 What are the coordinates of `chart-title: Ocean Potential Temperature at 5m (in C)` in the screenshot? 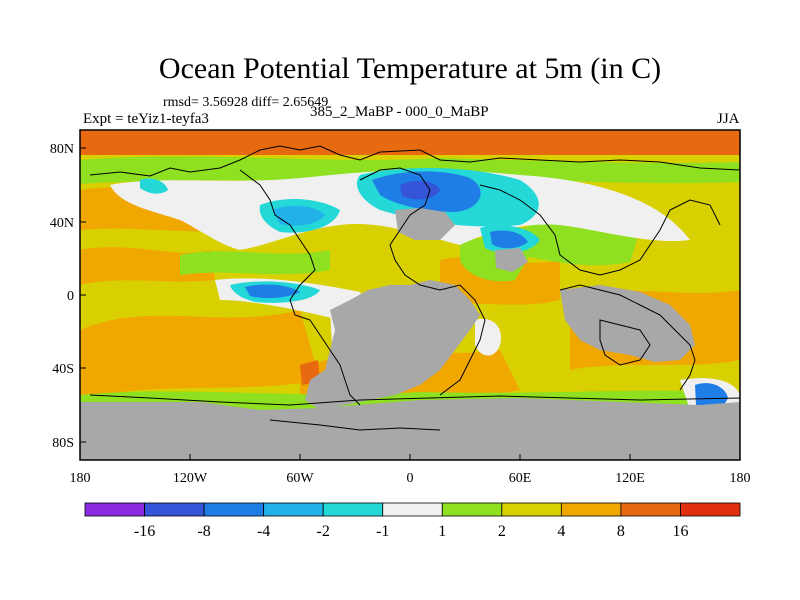 It's located at (410, 68).